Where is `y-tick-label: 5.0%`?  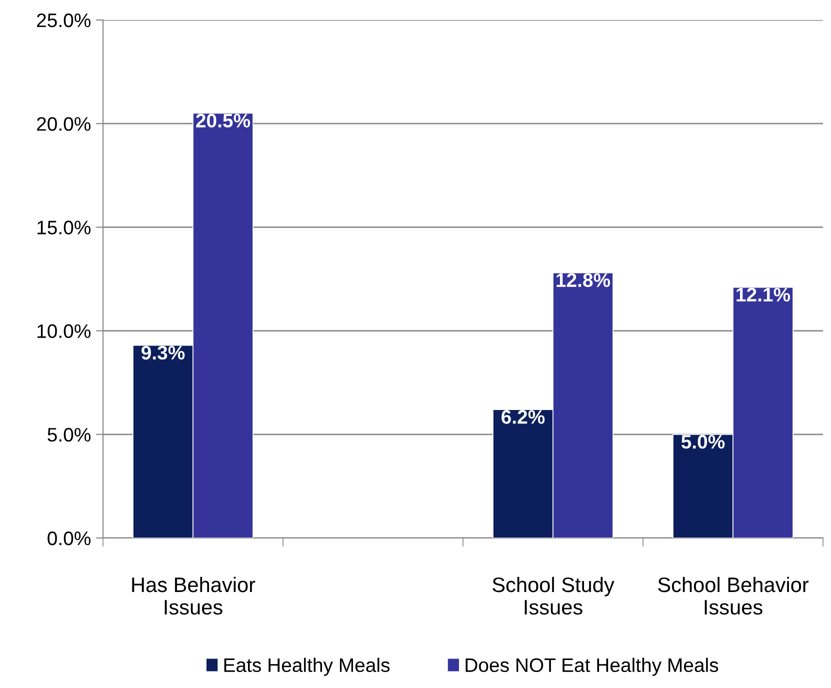
y-tick-label: 5.0% is located at coordinates (69, 435).